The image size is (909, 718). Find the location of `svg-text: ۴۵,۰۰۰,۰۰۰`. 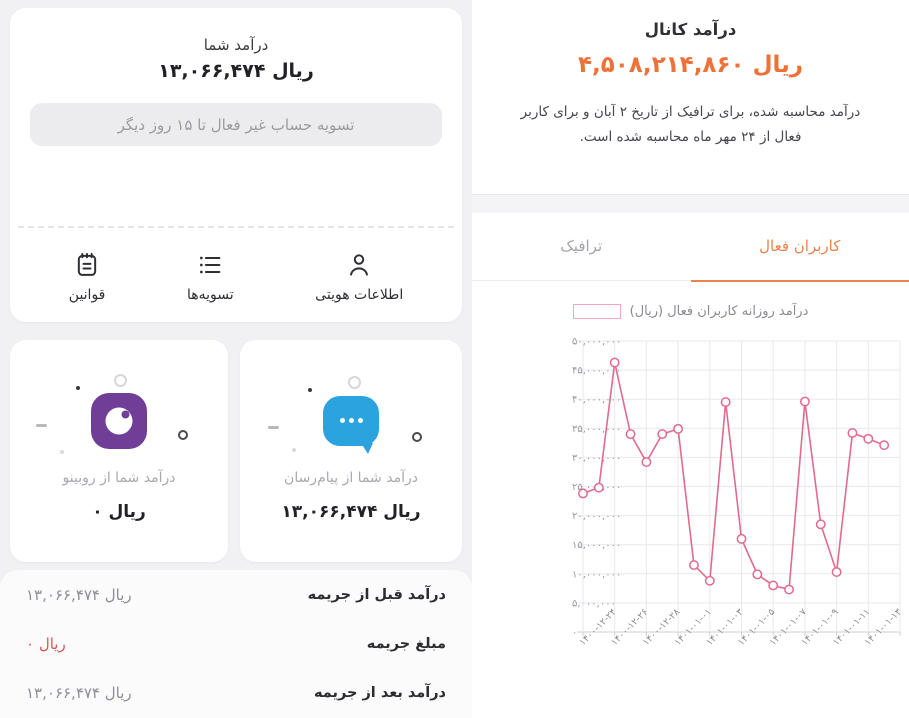

svg-text: ۴۵,۰۰۰,۰۰۰ is located at coordinates (596, 371).